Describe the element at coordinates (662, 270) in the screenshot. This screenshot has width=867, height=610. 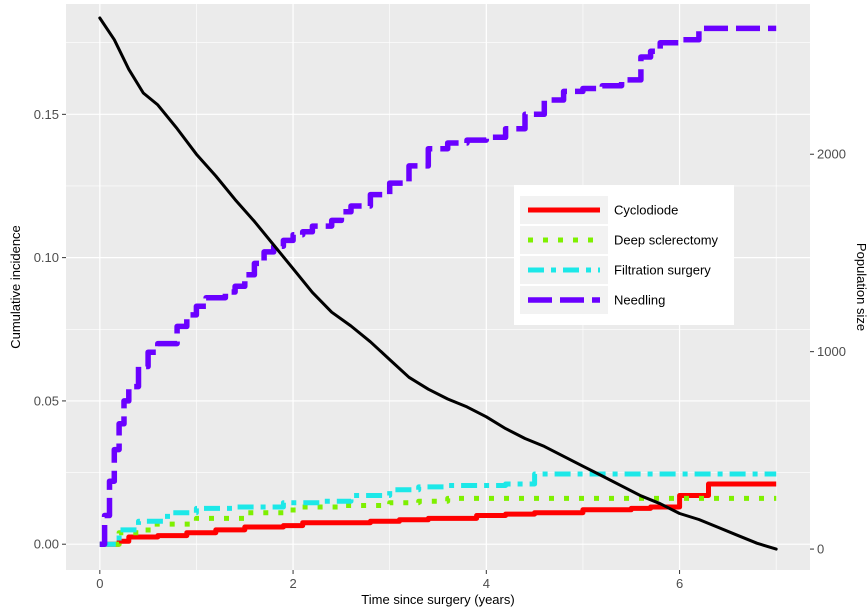
I see `legend-label: Filtration surgery` at that location.